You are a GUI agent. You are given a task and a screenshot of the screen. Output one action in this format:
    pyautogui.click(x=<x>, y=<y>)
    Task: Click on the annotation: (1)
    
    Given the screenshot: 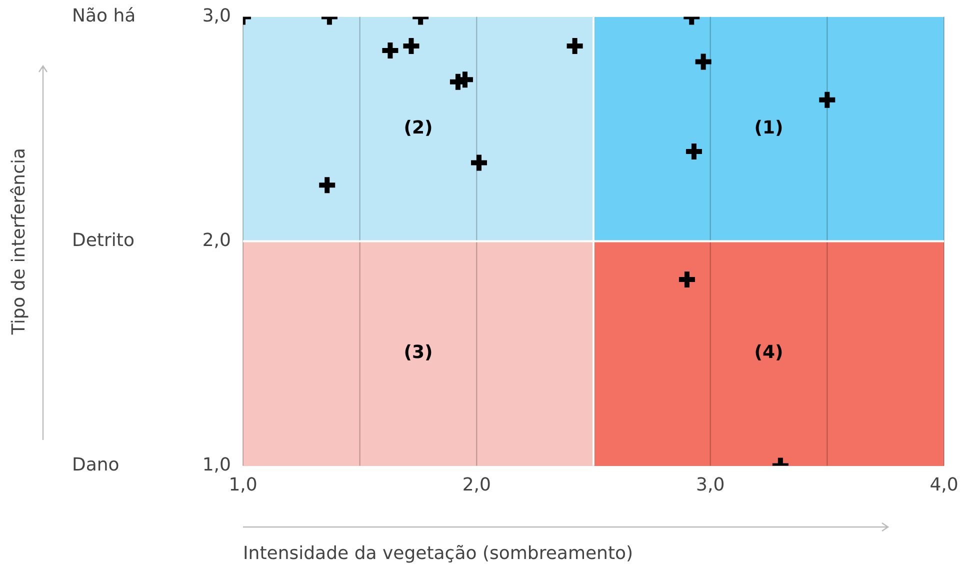 What is the action you would take?
    pyautogui.click(x=769, y=128)
    